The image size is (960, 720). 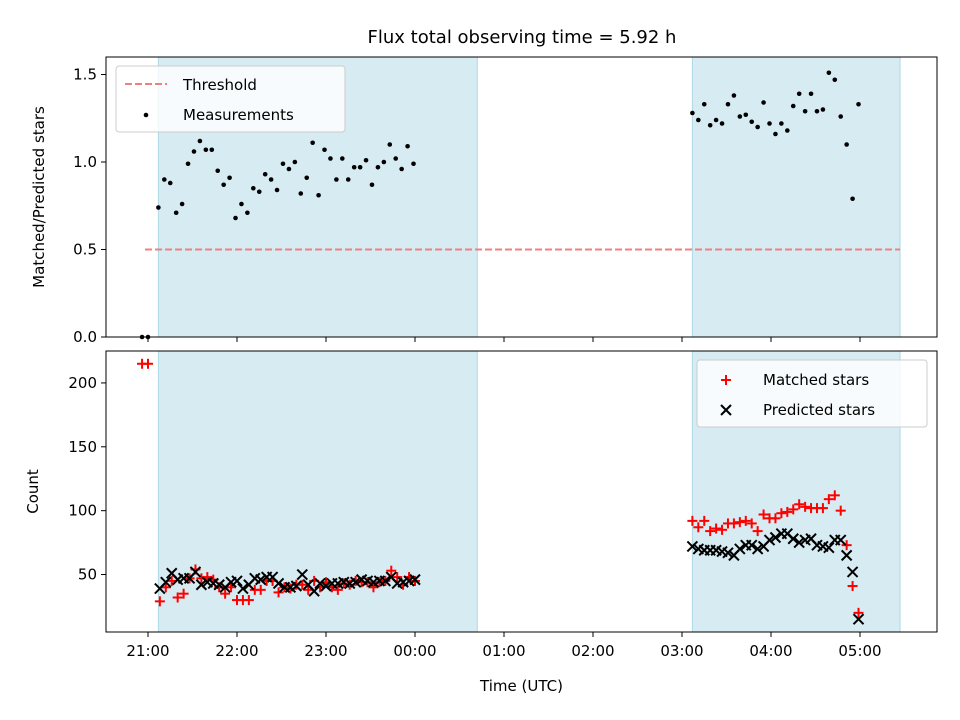 I want to click on top-ytick-label: 0.5, so click(x=85, y=250).